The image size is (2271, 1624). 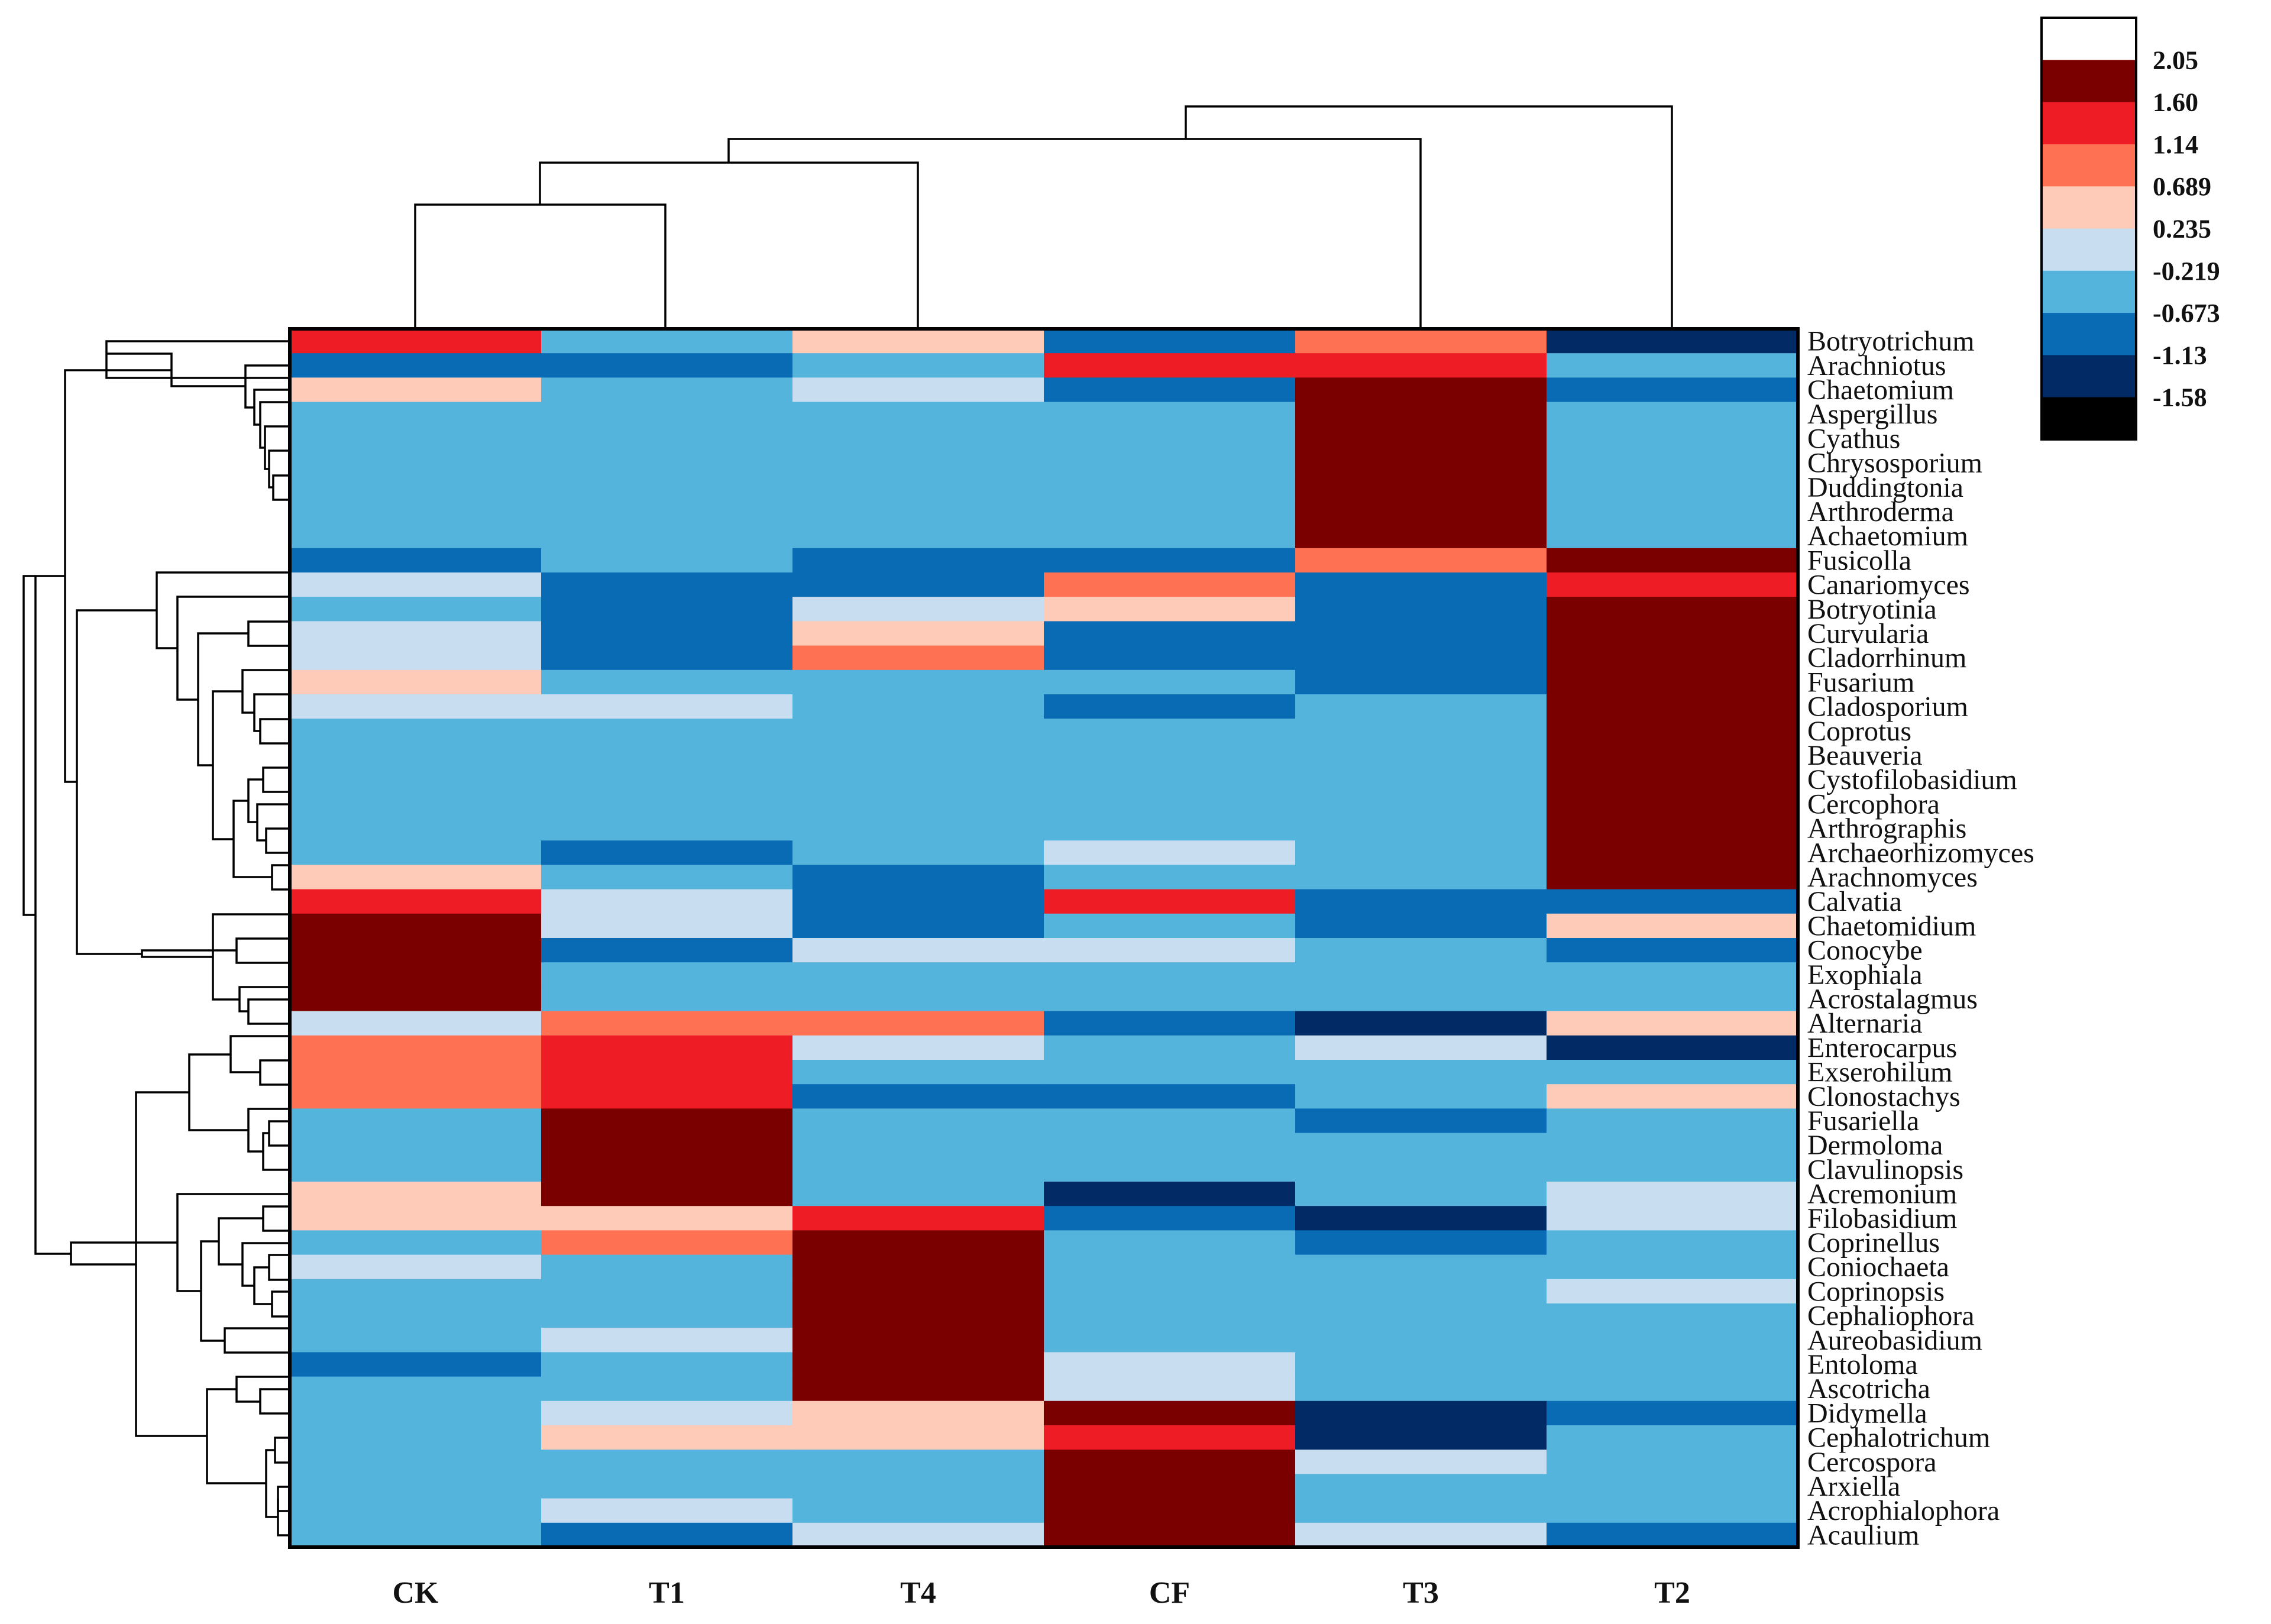 I want to click on heatmap-cell-Cephaliophora-CF, so click(x=1170, y=1315).